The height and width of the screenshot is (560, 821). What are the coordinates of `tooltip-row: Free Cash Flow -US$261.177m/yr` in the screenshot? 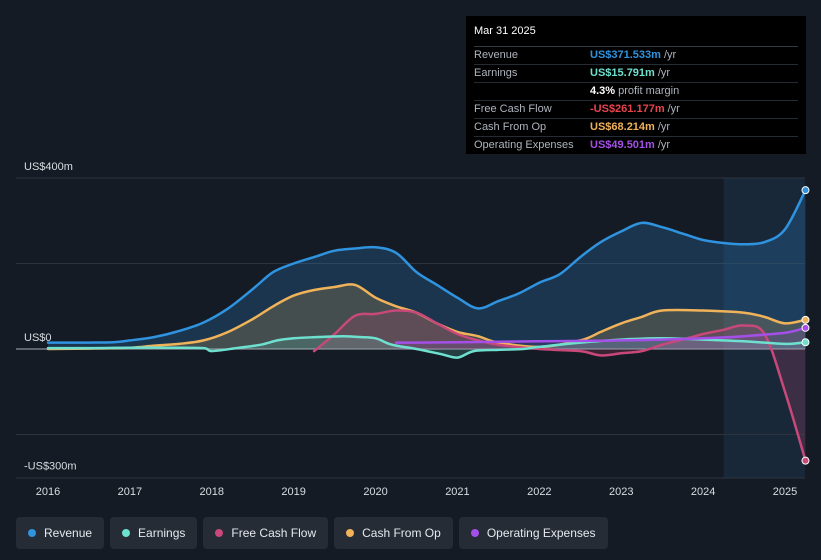 It's located at (636, 110).